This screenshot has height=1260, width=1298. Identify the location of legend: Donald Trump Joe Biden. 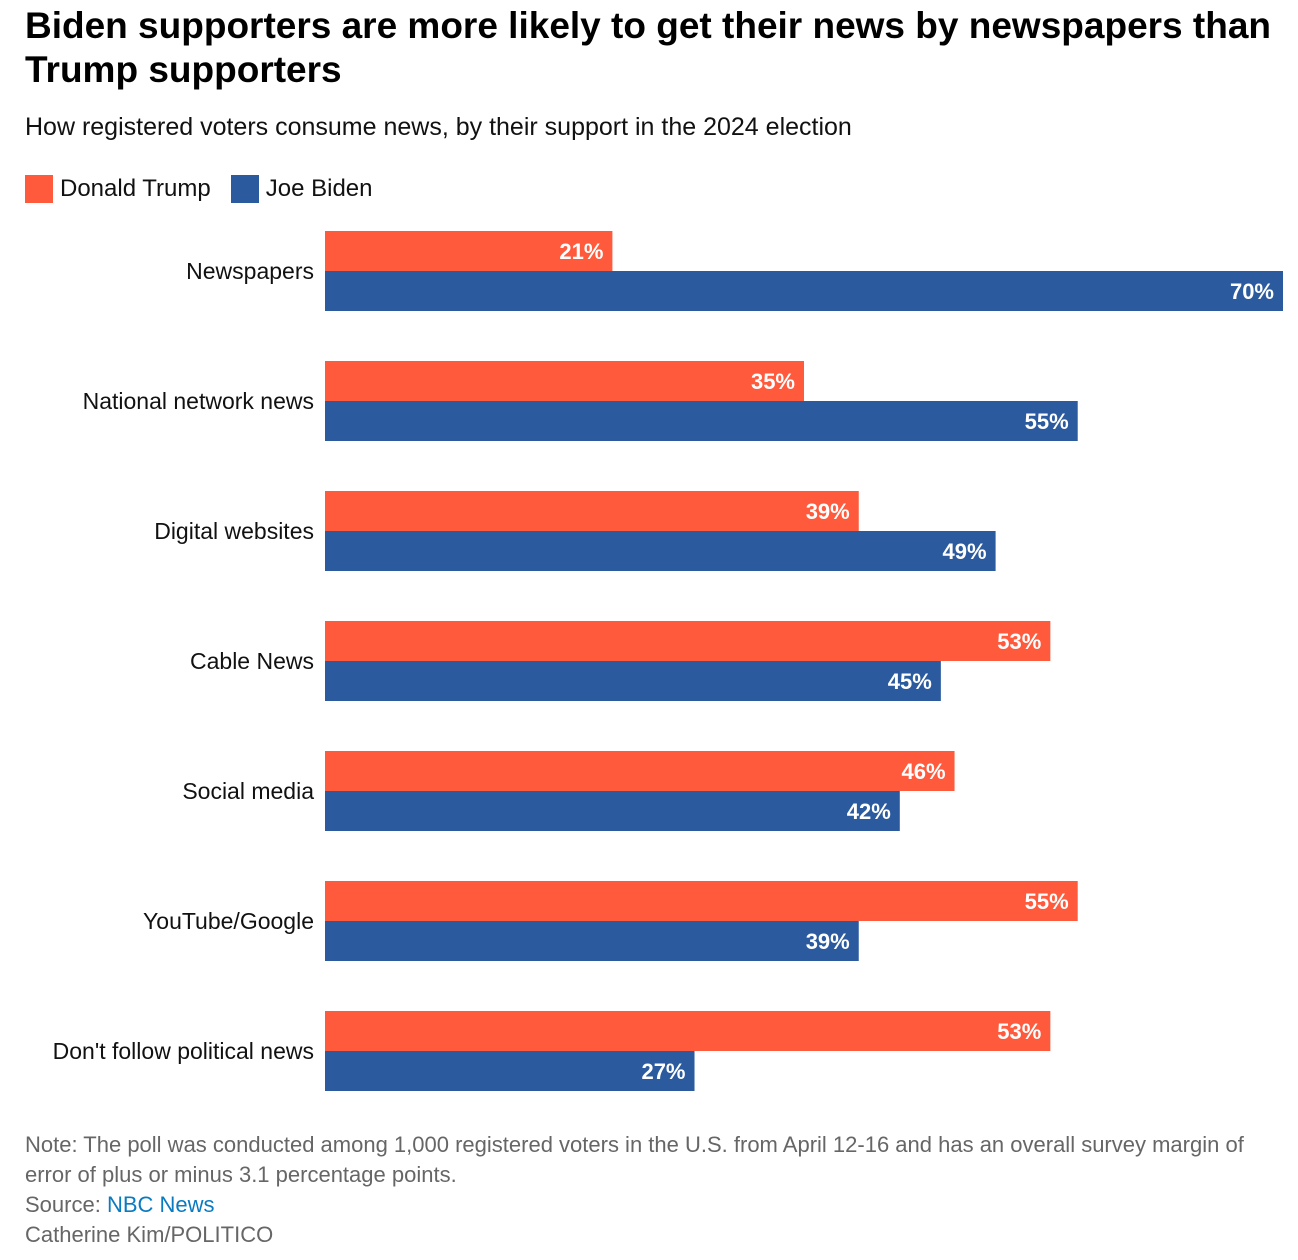
(209, 189).